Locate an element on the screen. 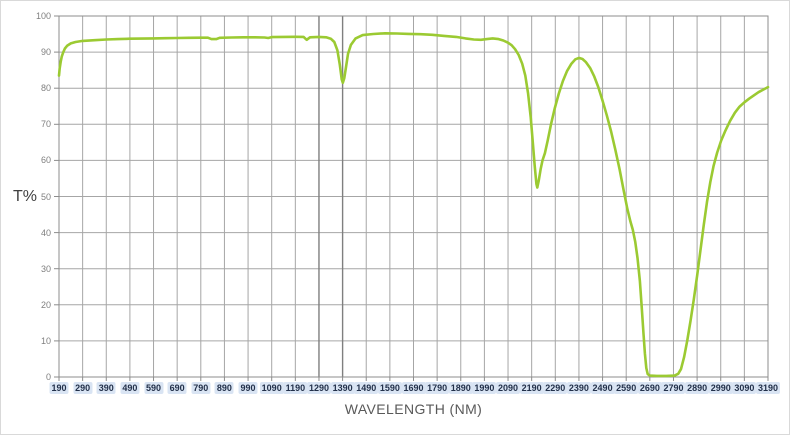 The image size is (790, 435). x-tick-label: 490 is located at coordinates (130, 388).